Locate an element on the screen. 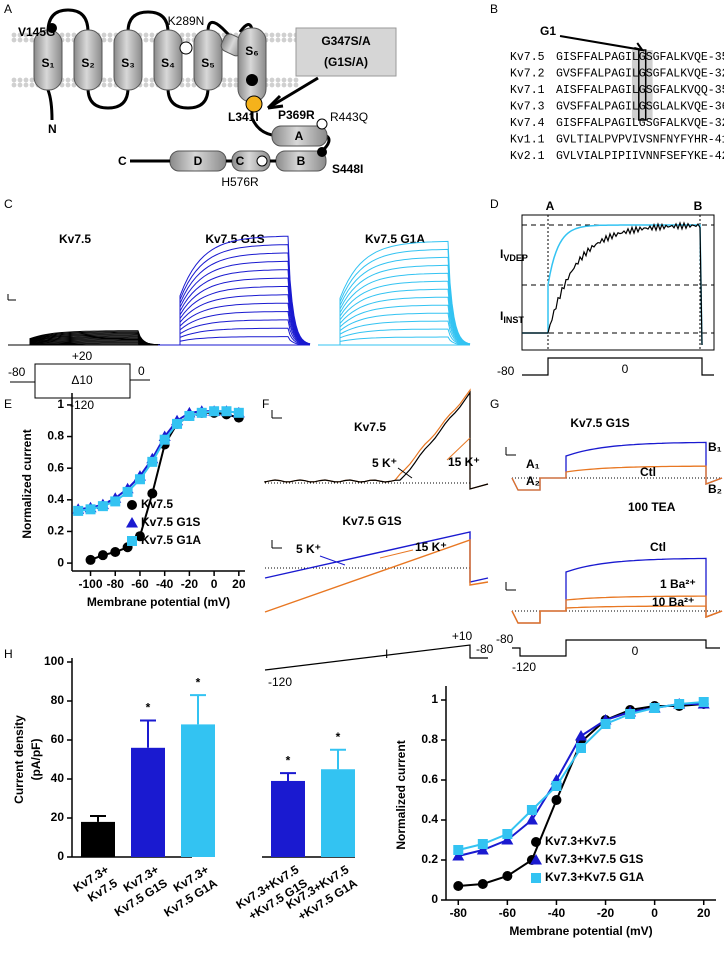  sequence: GISFFALPAGILGSGFALKVQE-328 is located at coordinates (640, 123).